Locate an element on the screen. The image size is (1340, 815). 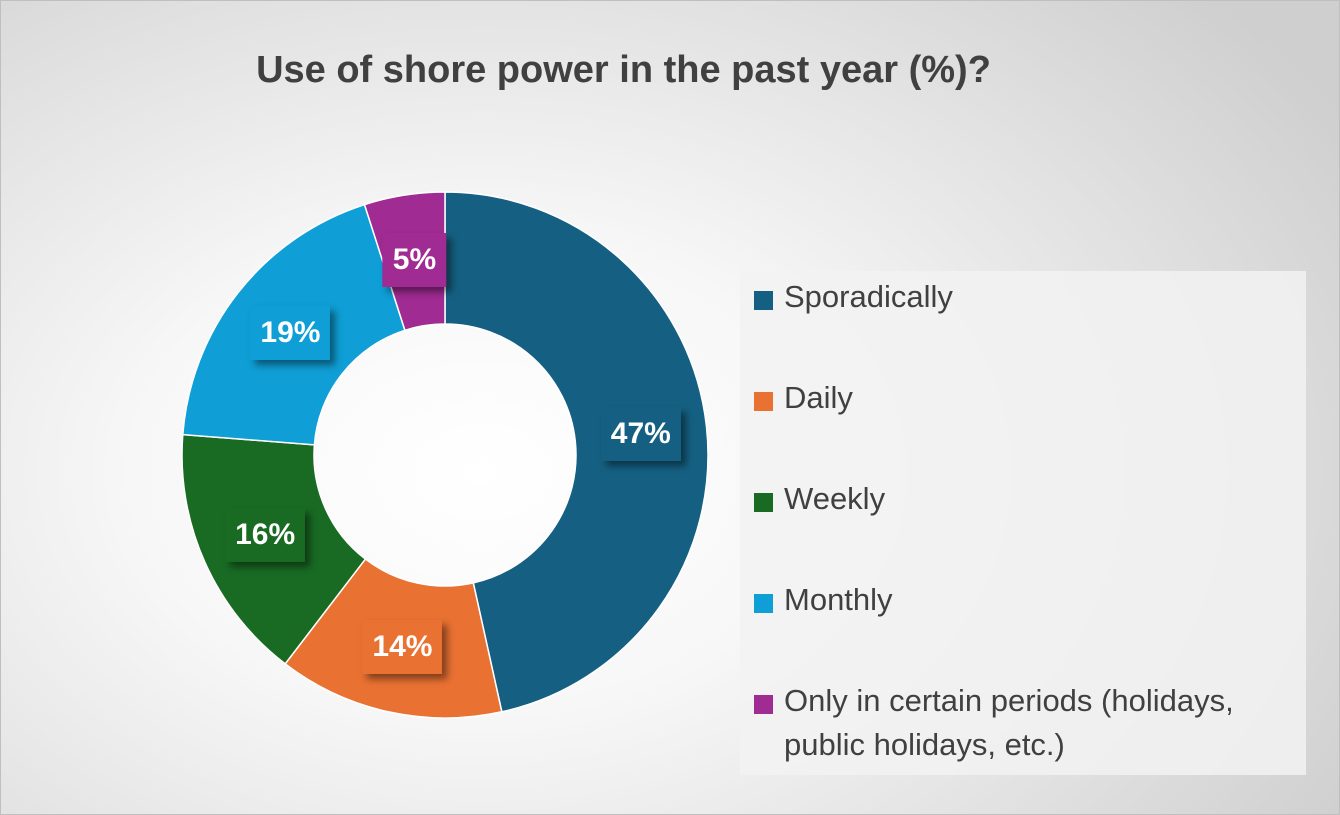
data-label-sporadically: 47% is located at coordinates (640, 433).